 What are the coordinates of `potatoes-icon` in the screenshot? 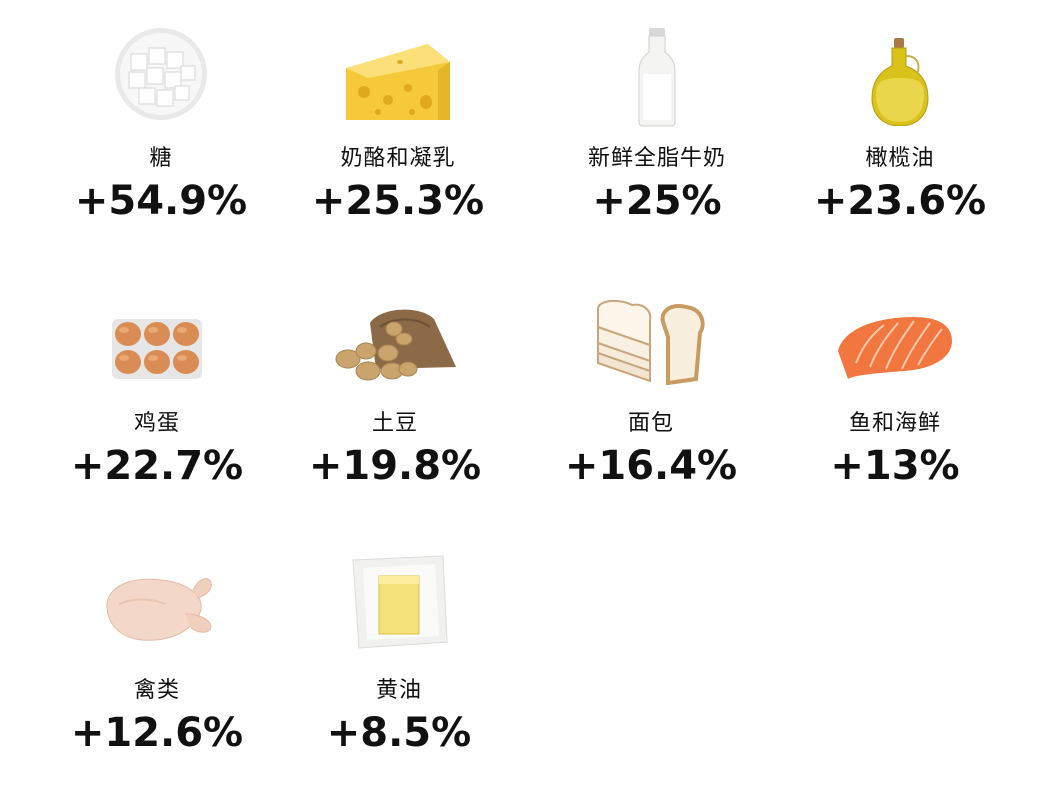 It's located at (395, 343).